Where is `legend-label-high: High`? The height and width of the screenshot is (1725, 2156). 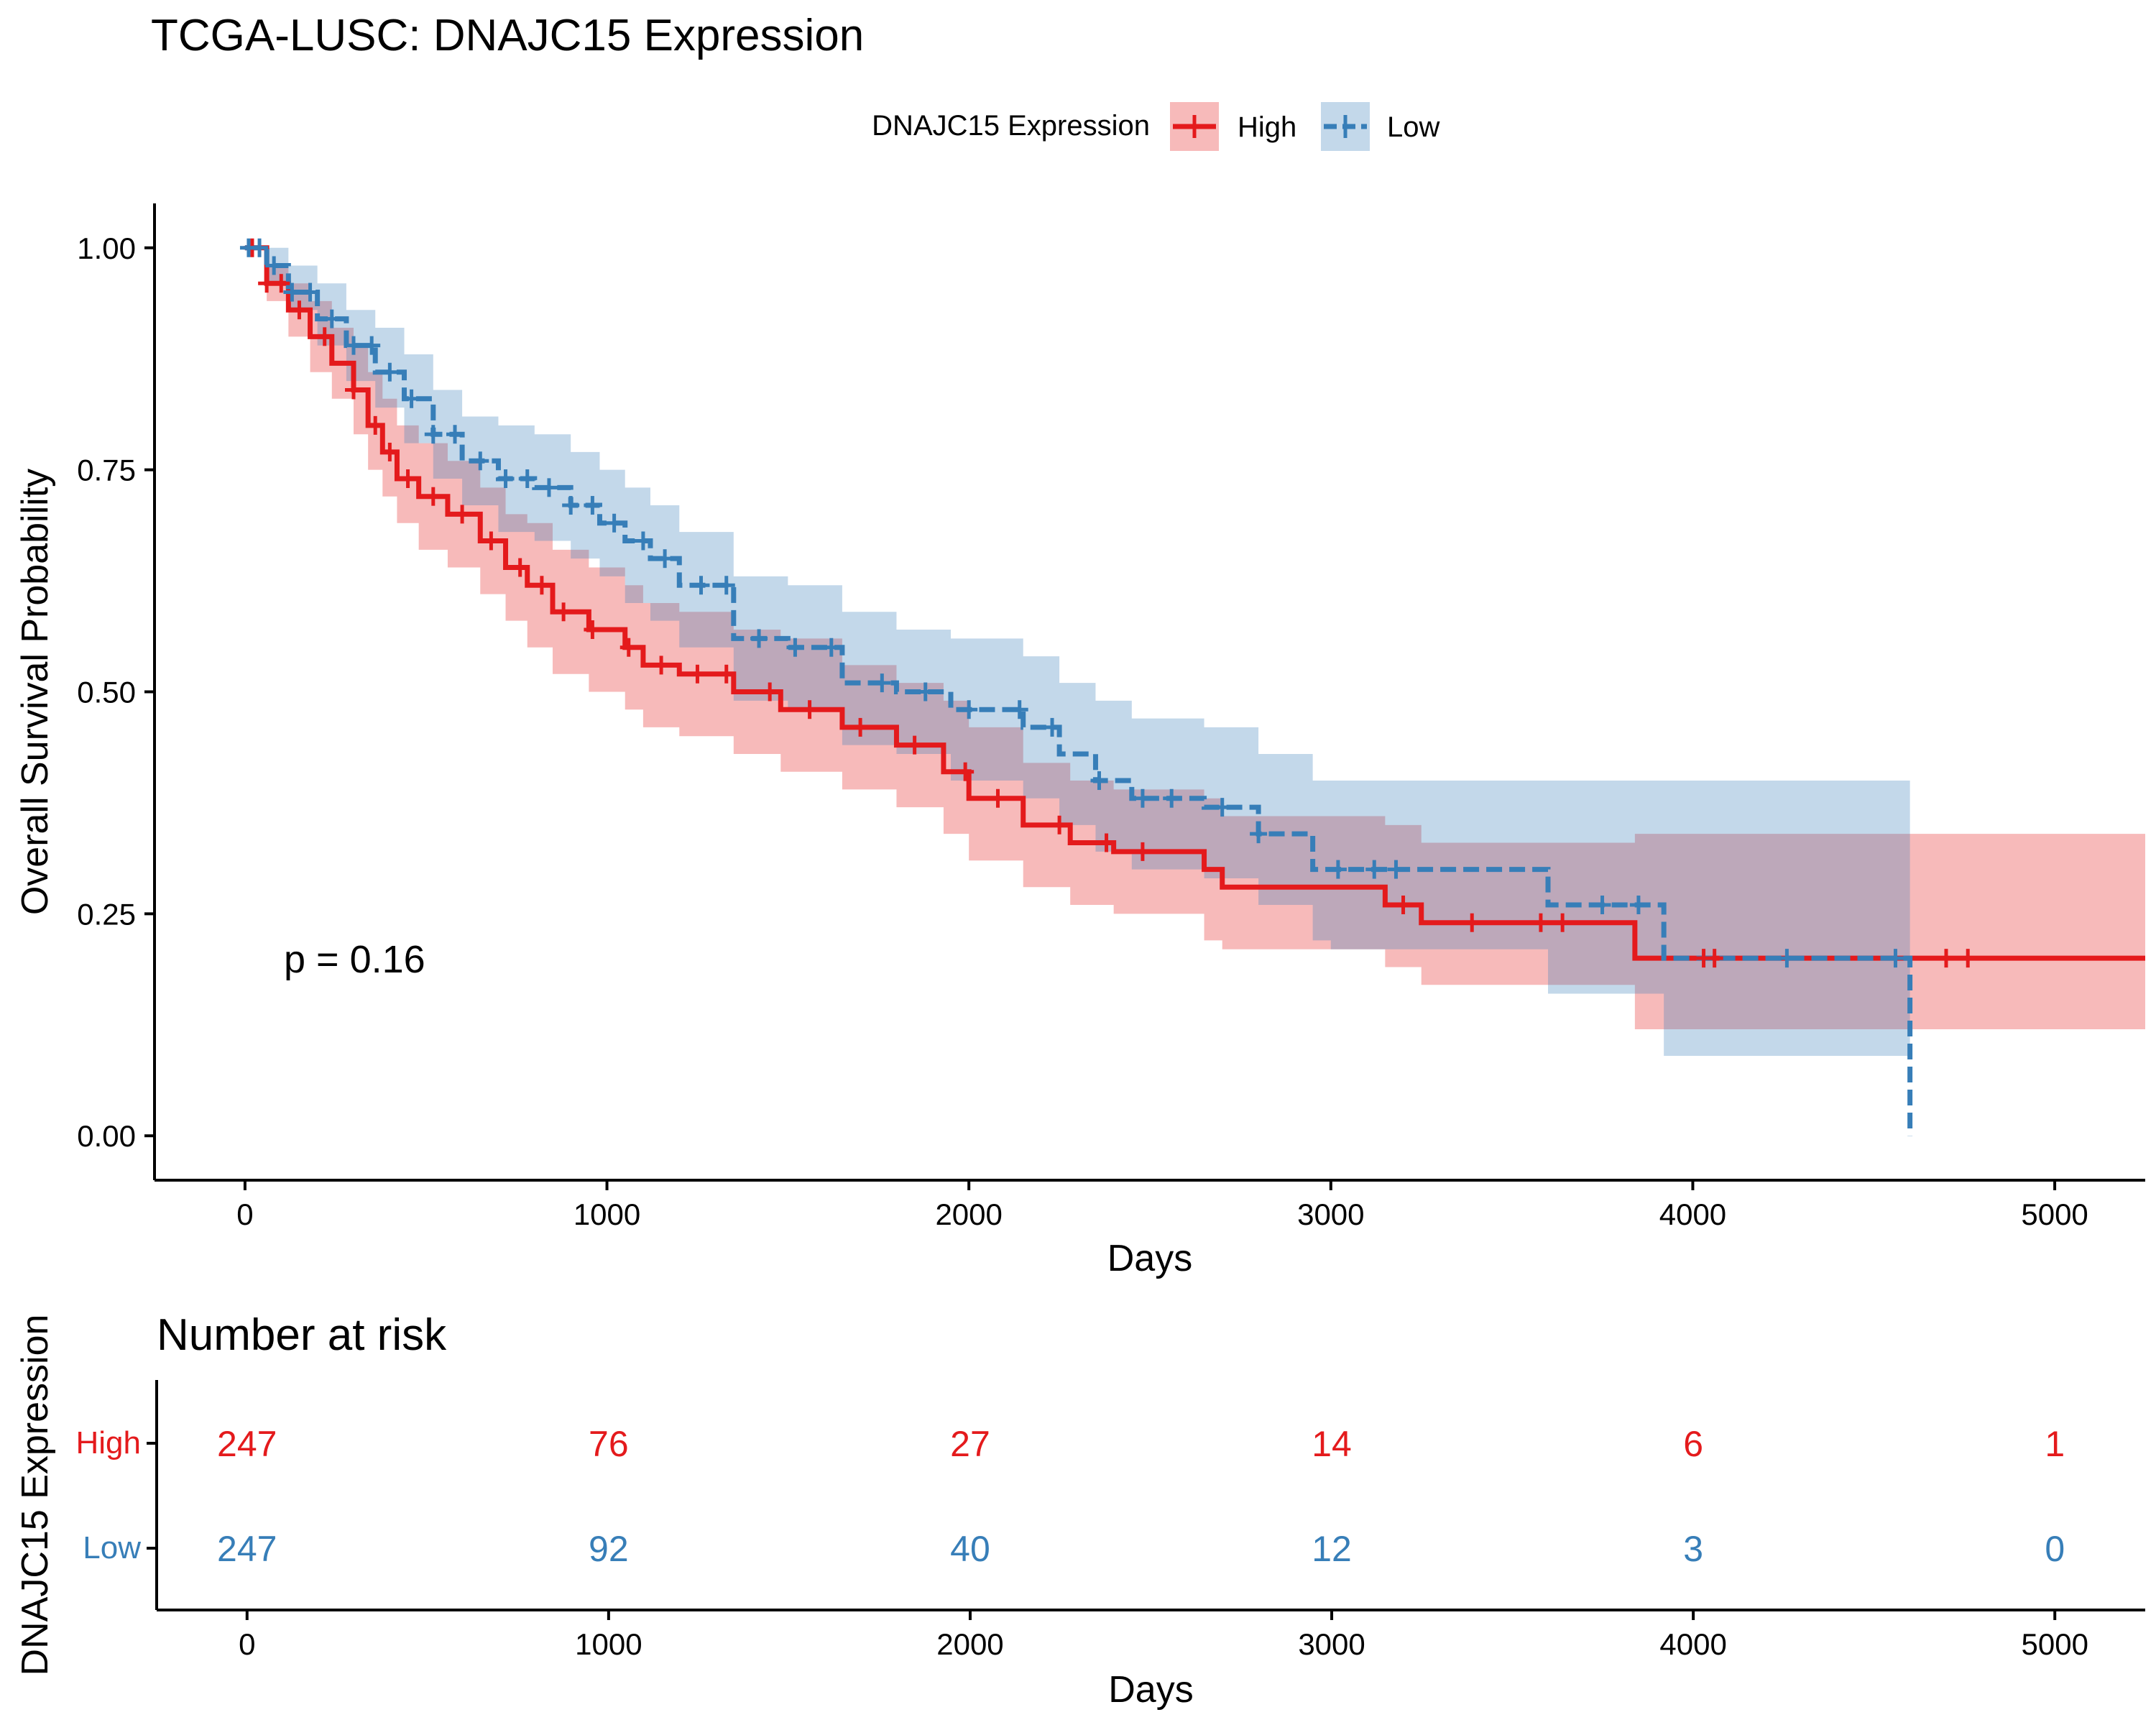 legend-label-high: High is located at coordinates (1267, 127).